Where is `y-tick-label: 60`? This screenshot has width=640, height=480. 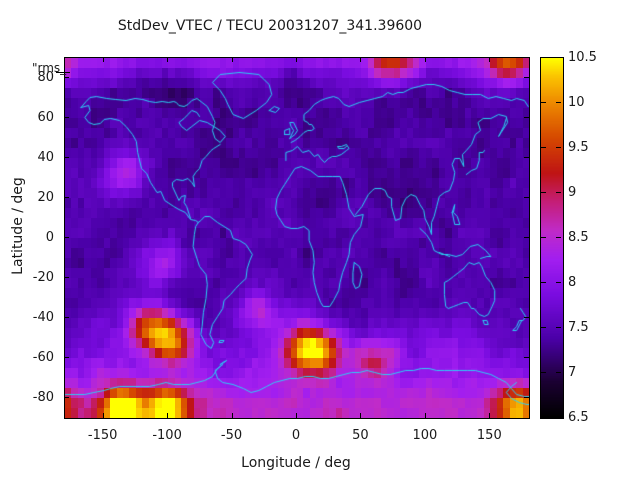 y-tick-label: 60 is located at coordinates (45, 117).